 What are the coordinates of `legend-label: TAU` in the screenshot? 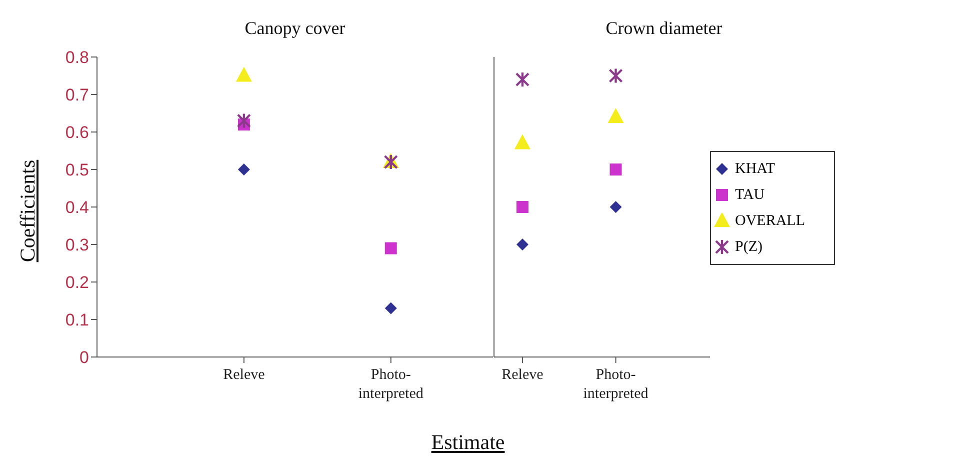 It's located at (750, 195).